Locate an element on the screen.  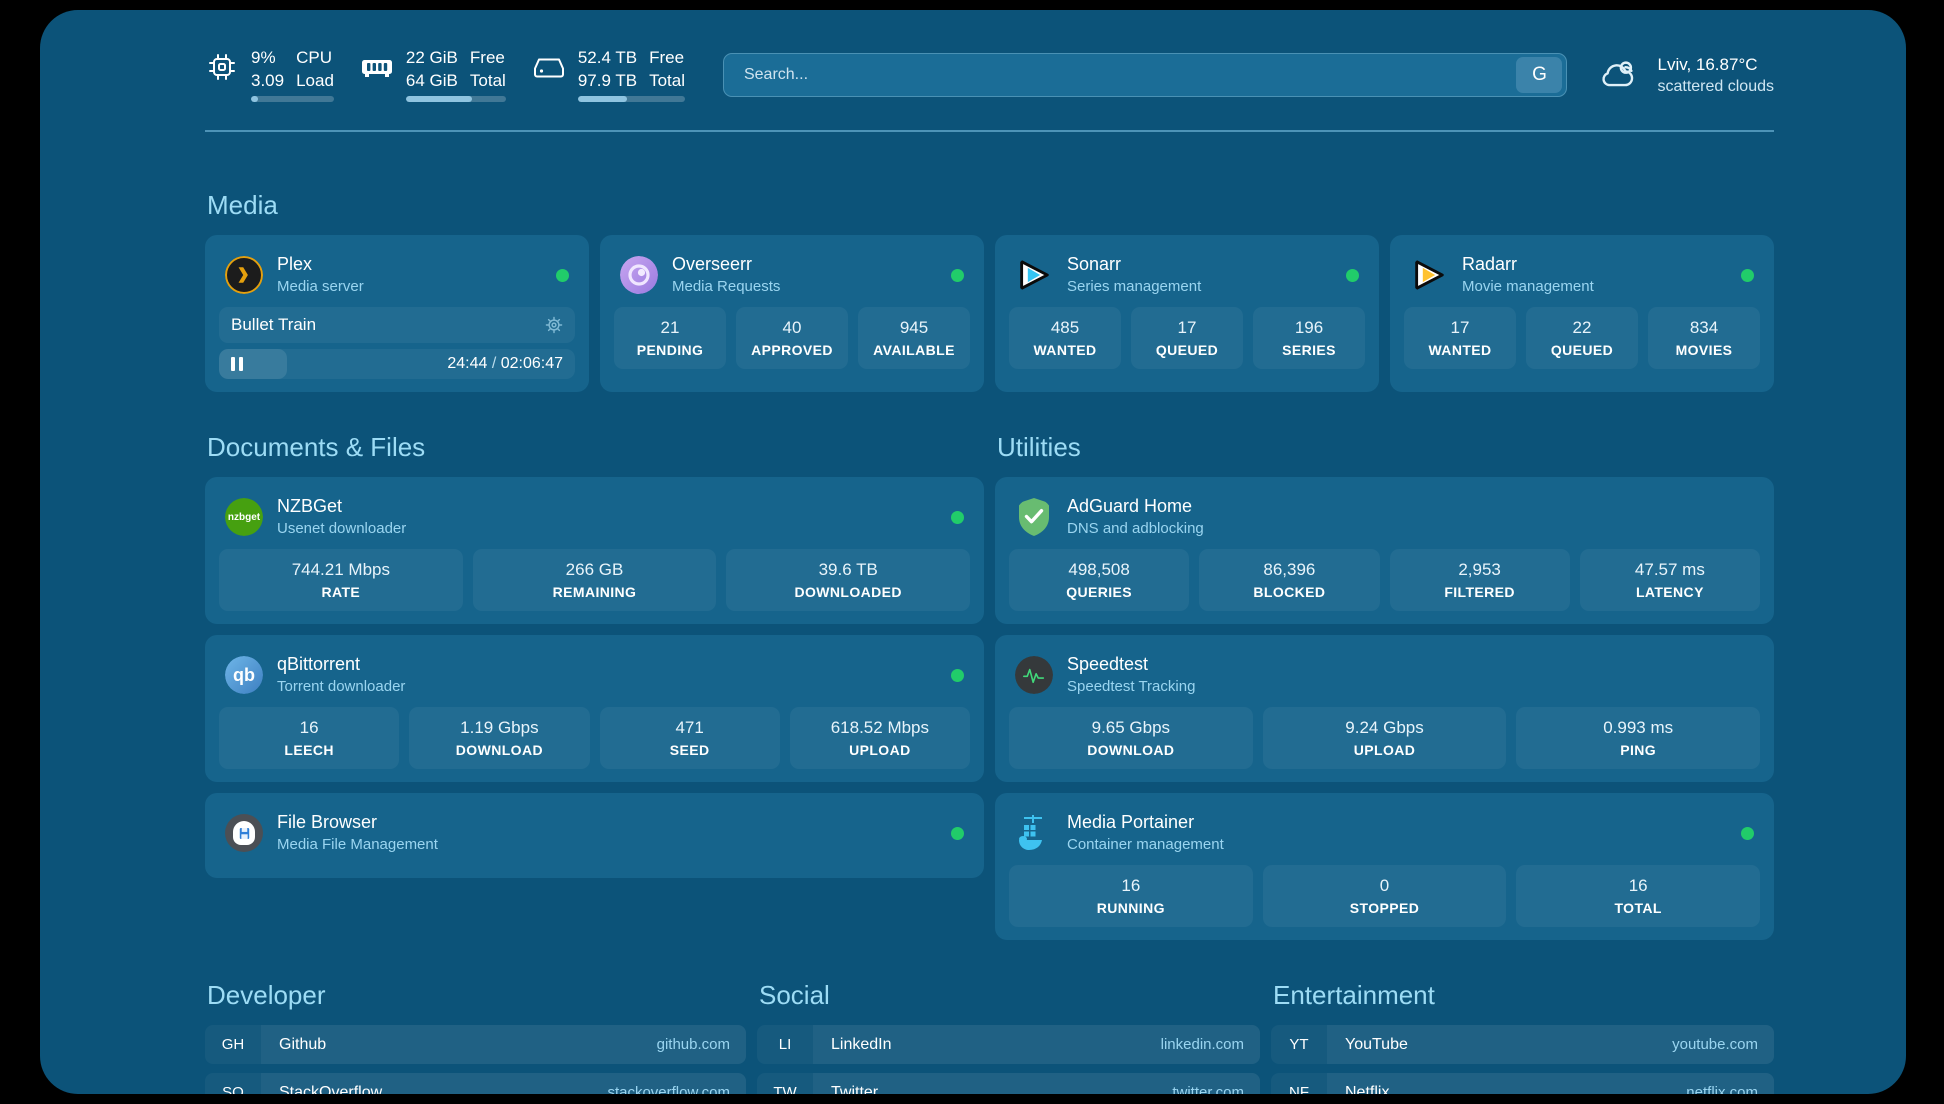
stat-storage: 52.4 TB 97.9 TB Free Total is located at coordinates (608, 75).